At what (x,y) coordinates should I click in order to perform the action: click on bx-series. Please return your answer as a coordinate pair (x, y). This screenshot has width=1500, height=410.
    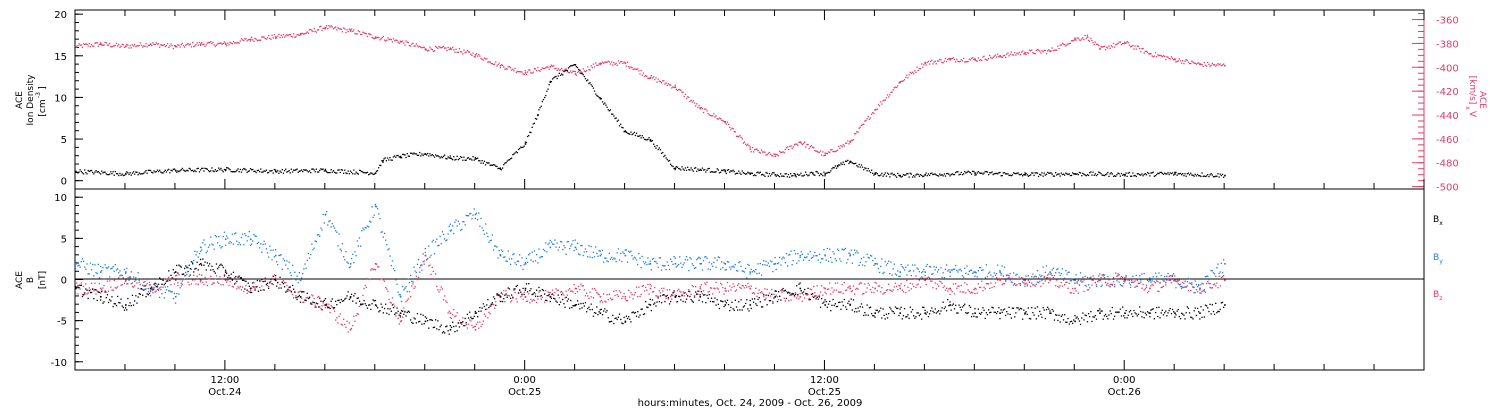
    Looking at the image, I should click on (650, 296).